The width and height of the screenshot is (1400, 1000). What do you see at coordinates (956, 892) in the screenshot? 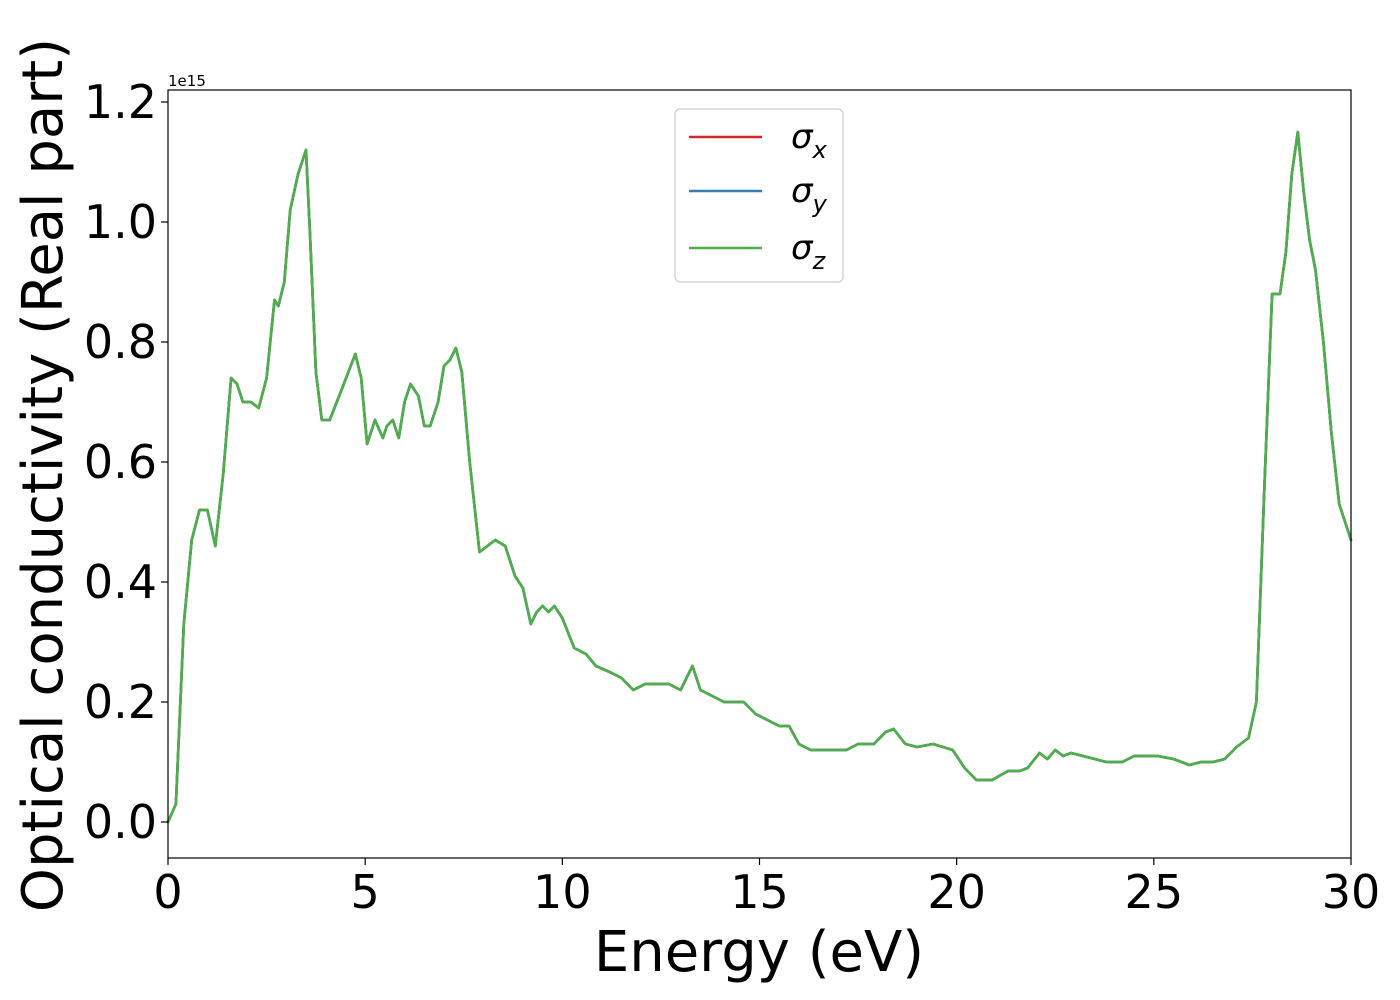
I see `x-tick-label: 20` at bounding box center [956, 892].